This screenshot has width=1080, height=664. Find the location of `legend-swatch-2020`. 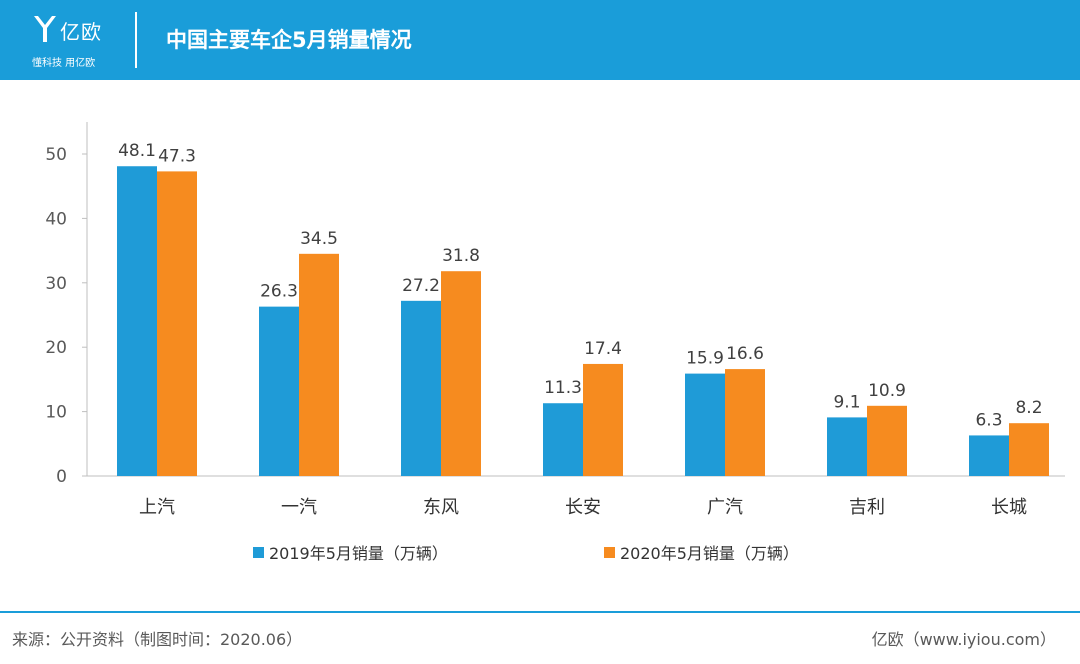

legend-swatch-2020 is located at coordinates (609, 552).